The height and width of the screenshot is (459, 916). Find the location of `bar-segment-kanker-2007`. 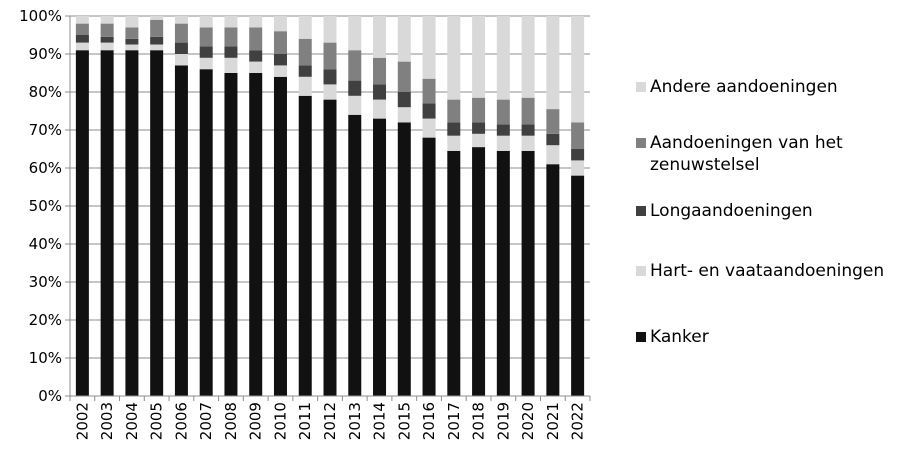

bar-segment-kanker-2007 is located at coordinates (206, 232).